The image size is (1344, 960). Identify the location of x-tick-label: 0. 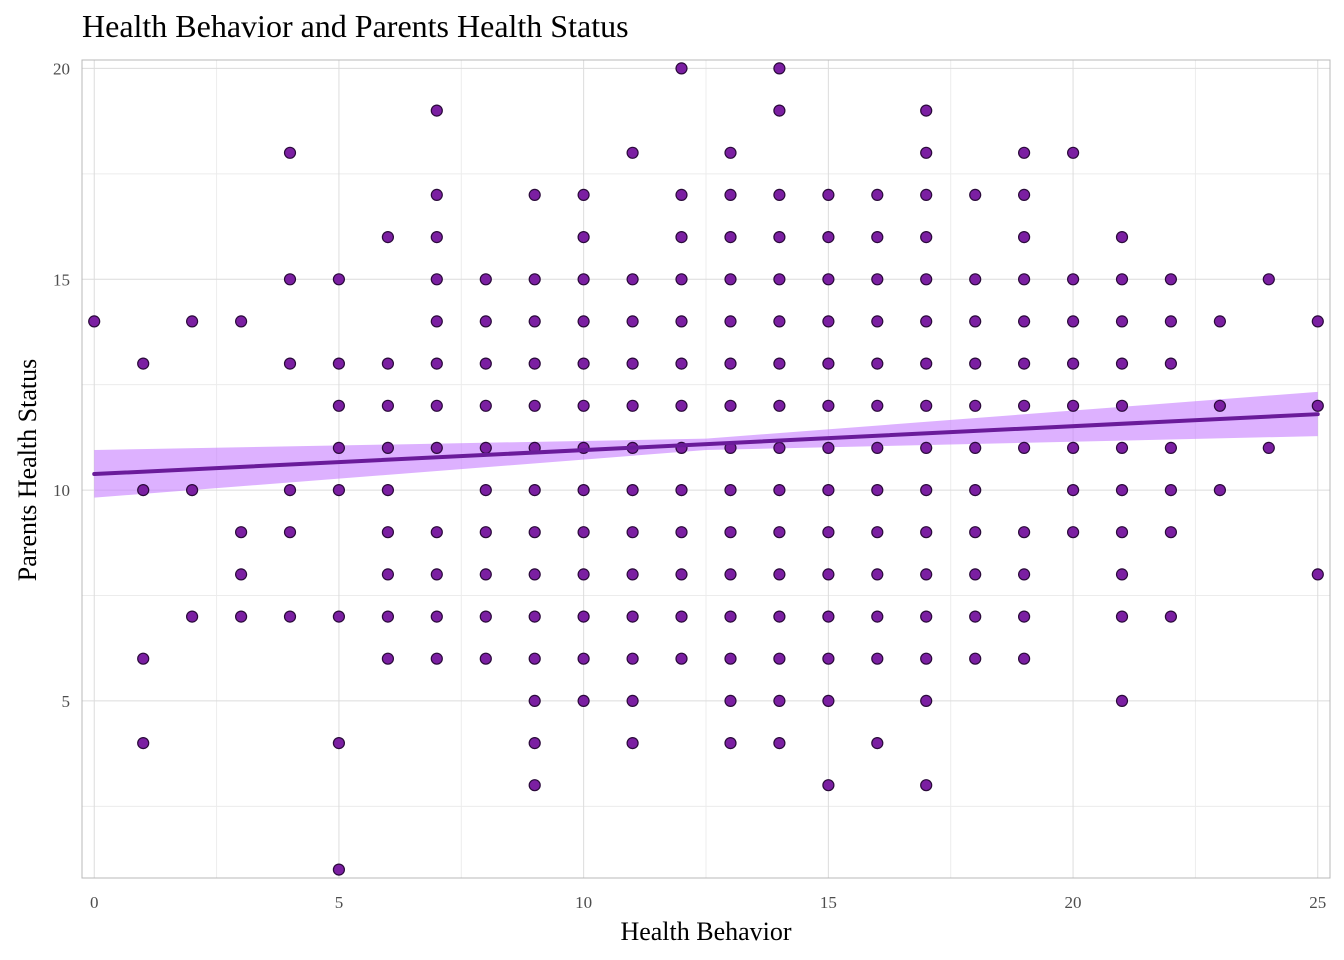
(94, 902).